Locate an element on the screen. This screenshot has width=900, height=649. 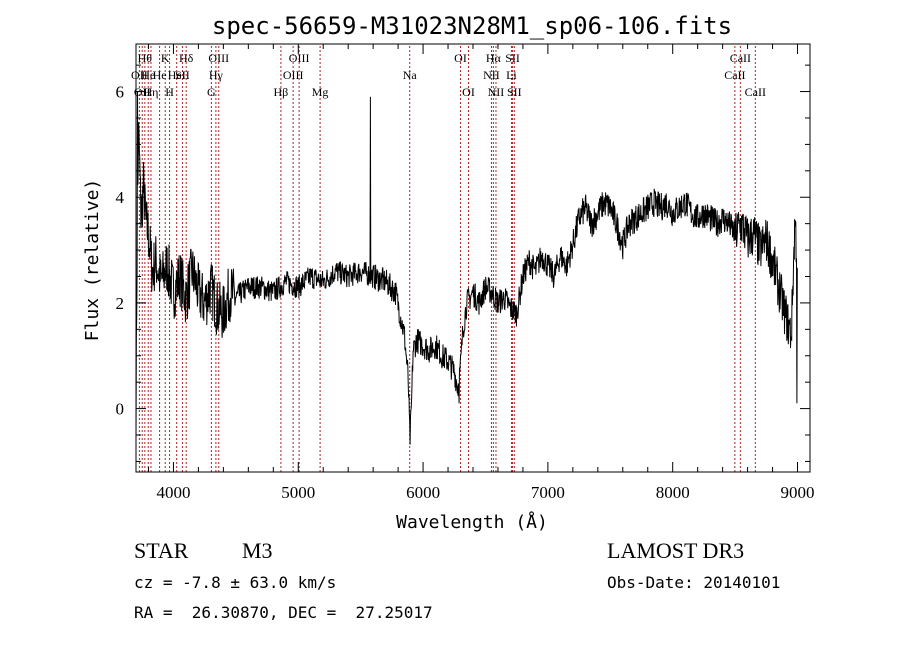
line-marker-label: G is located at coordinates (211, 92).